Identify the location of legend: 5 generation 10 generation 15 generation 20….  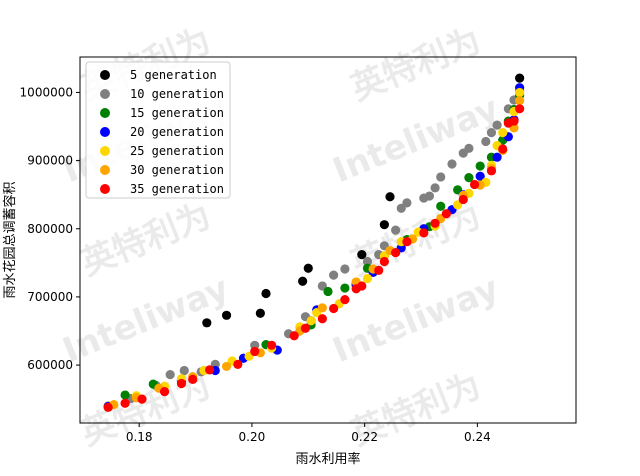
(158, 130).